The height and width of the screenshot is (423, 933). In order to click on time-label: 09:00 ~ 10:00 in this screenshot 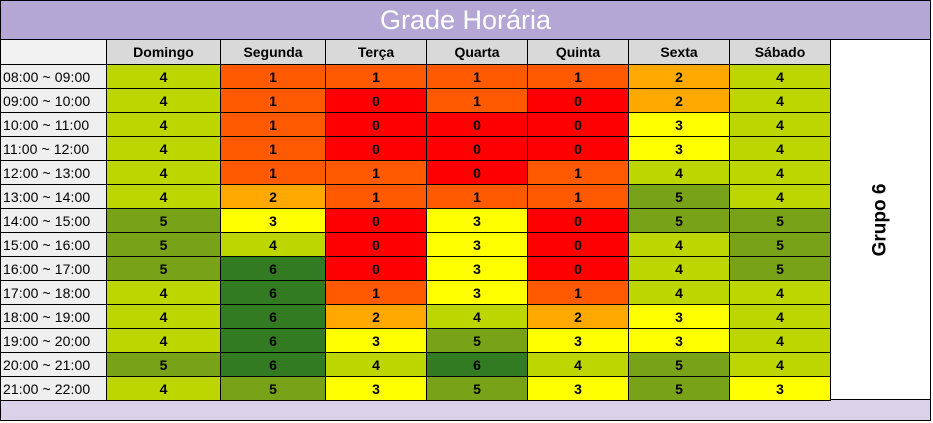, I will do `click(53, 100)`.